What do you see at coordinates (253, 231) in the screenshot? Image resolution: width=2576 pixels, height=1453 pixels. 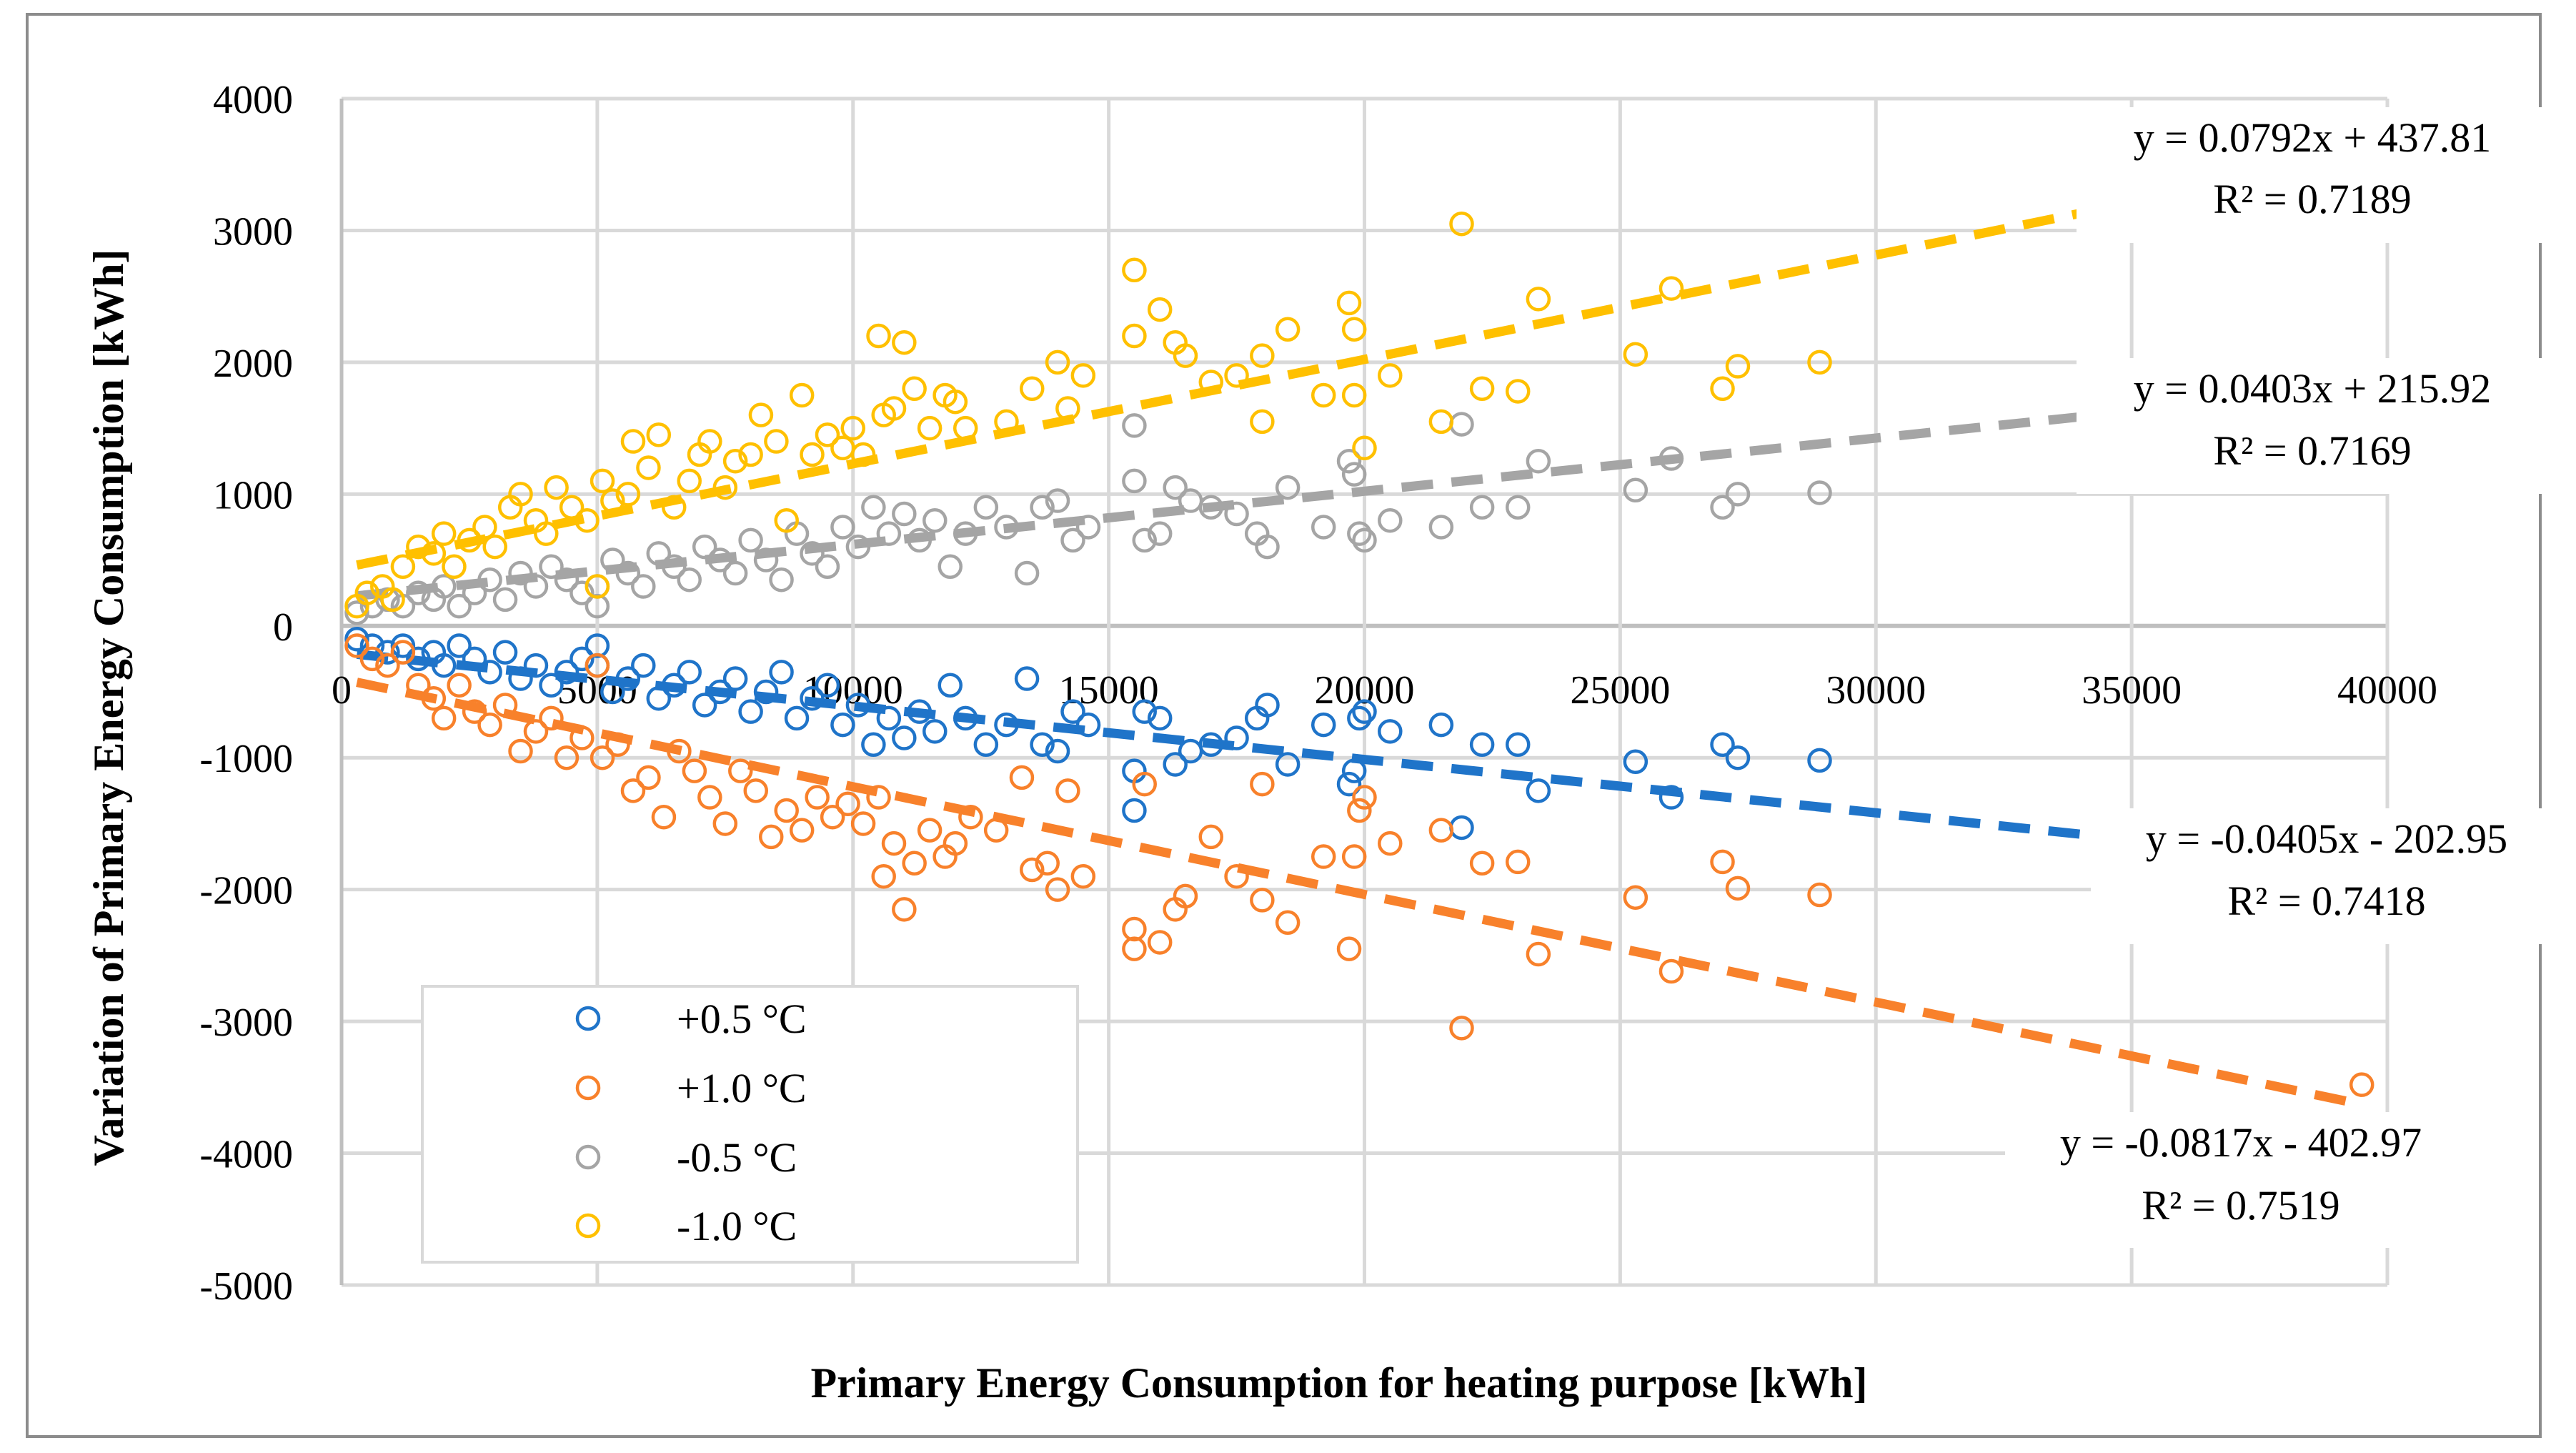 I see `y-tick-label: 3000` at bounding box center [253, 231].